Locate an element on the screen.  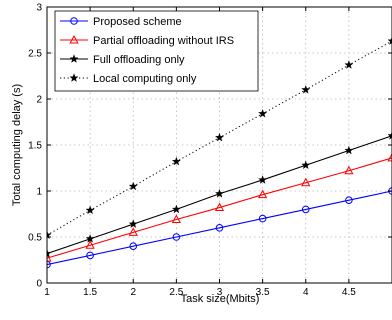
y-tick-label: 3 is located at coordinates (39, 8).